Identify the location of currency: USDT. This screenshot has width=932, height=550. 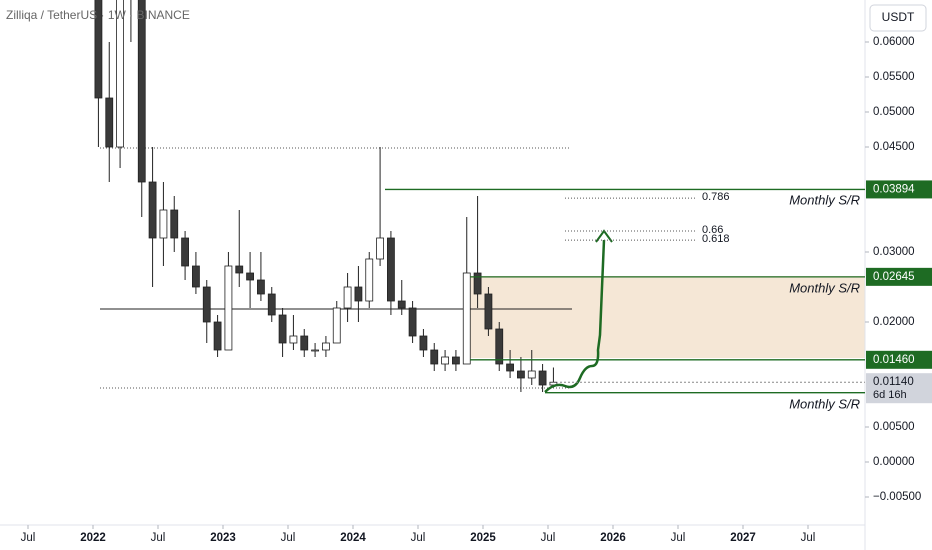
(898, 17).